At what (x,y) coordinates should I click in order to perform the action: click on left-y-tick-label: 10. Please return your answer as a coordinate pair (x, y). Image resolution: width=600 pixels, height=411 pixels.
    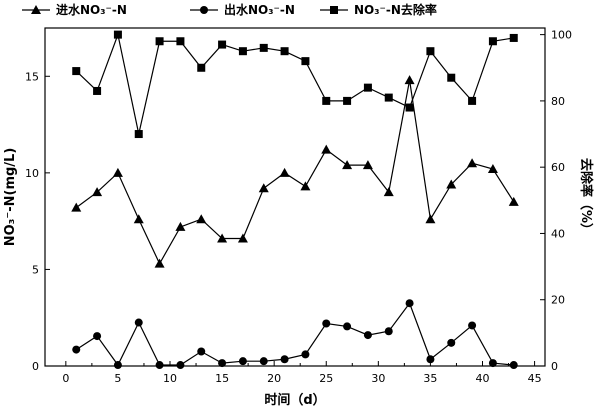
    Looking at the image, I should click on (32, 173).